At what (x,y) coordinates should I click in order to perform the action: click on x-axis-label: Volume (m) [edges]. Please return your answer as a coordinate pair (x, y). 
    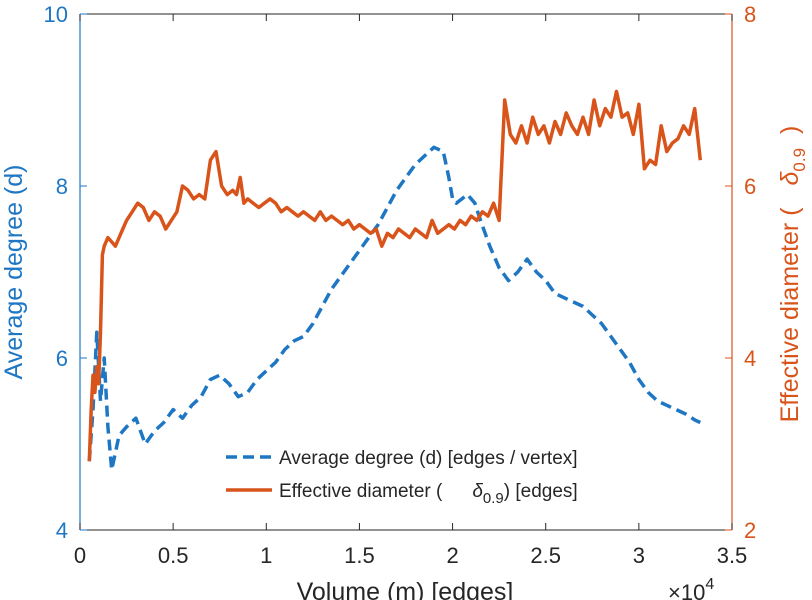
    Looking at the image, I should click on (405, 589).